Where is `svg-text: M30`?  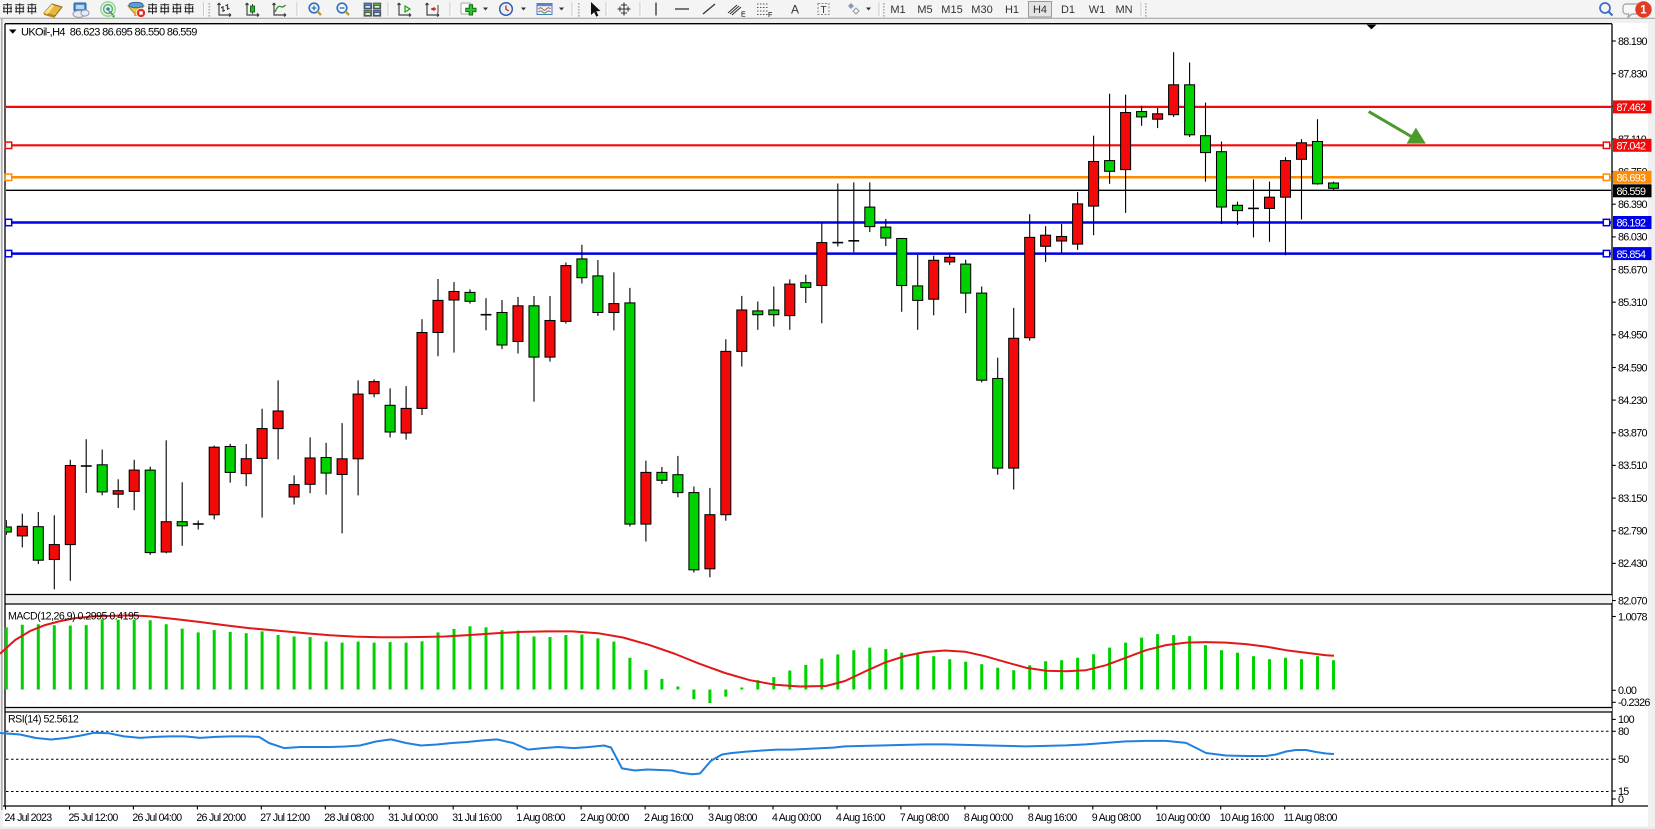 svg-text: M30 is located at coordinates (981, 10).